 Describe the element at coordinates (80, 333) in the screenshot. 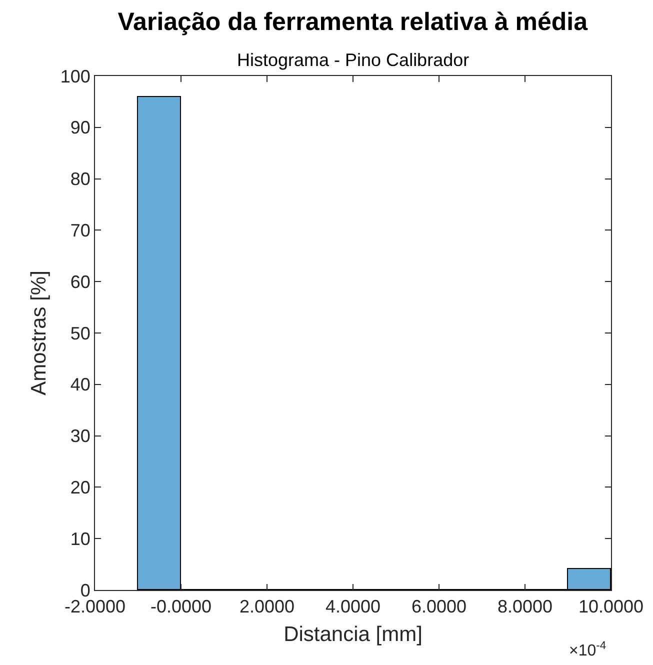

I see `y-tick-label: 50` at that location.